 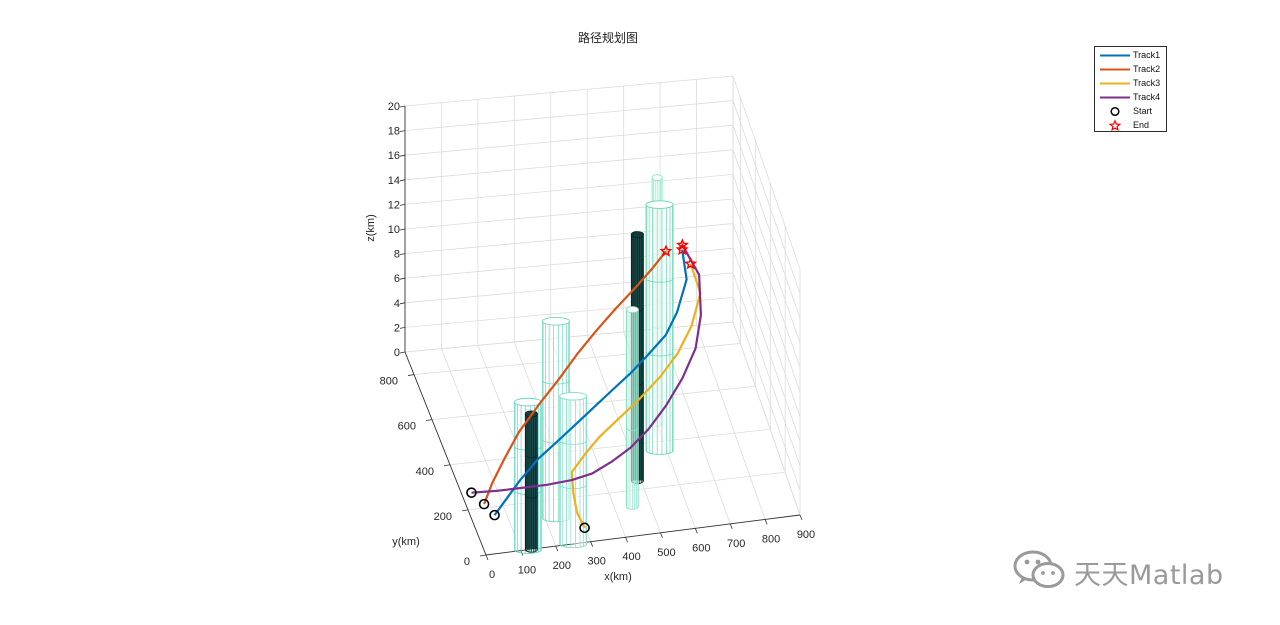 What do you see at coordinates (1115, 97) in the screenshot?
I see `legend-swatch-track4` at bounding box center [1115, 97].